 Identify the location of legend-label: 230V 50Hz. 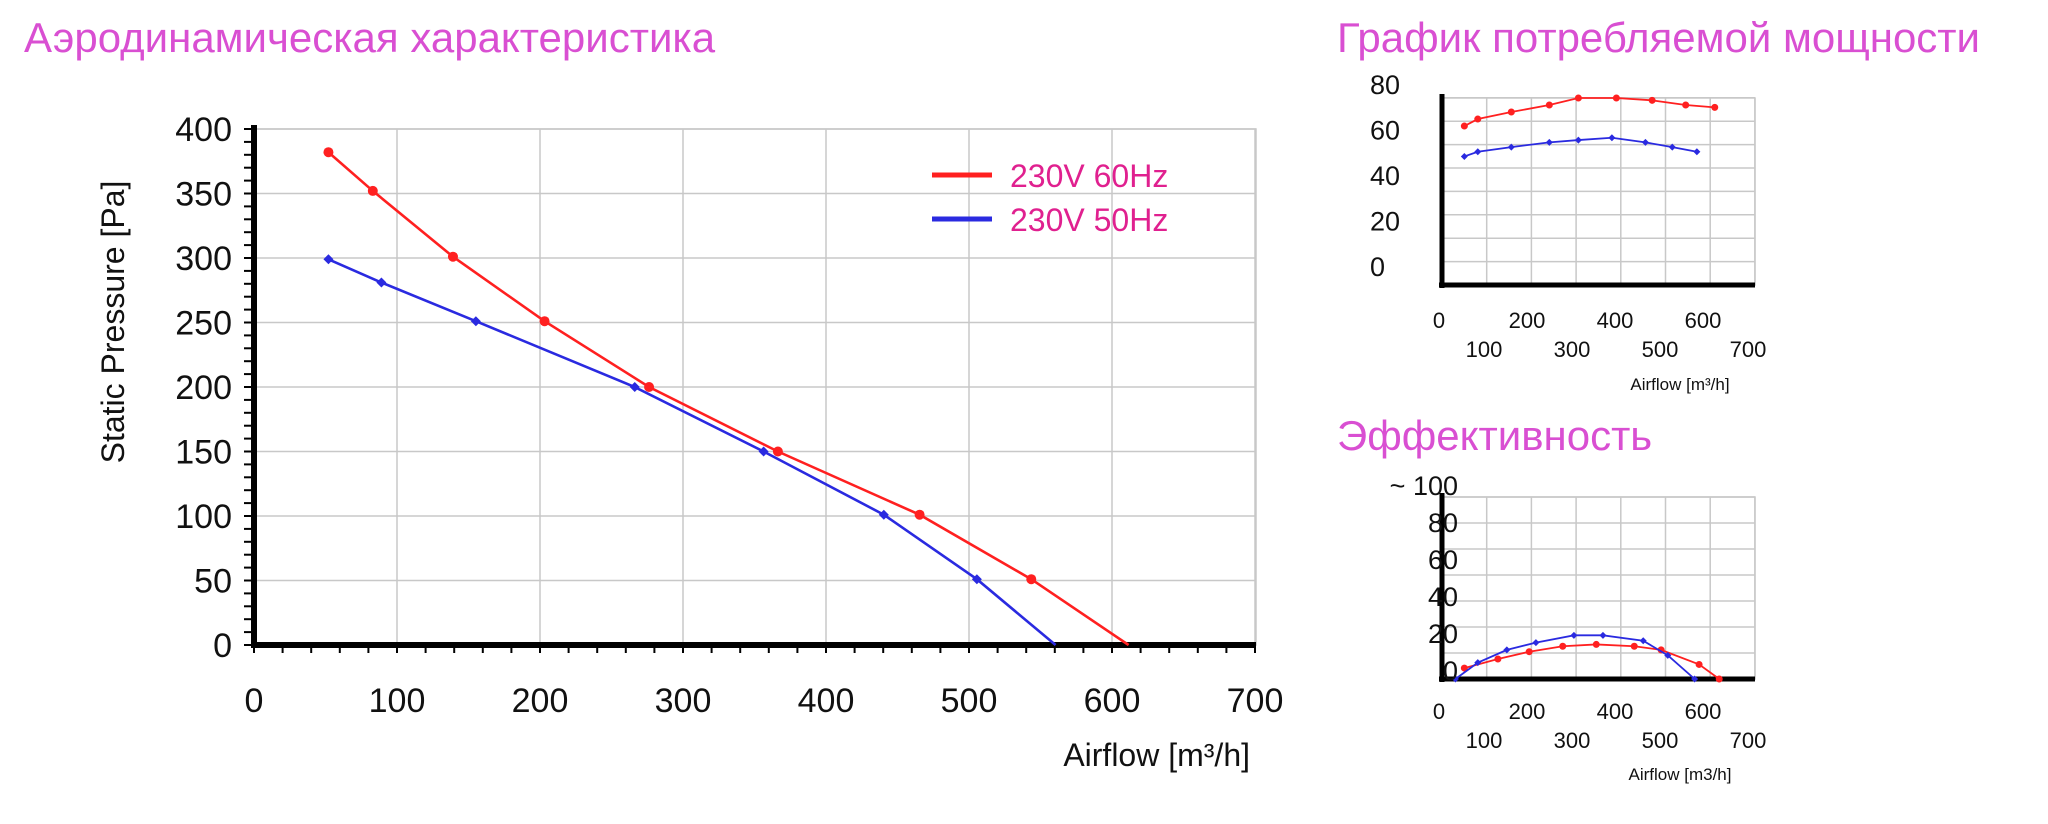
(1089, 220).